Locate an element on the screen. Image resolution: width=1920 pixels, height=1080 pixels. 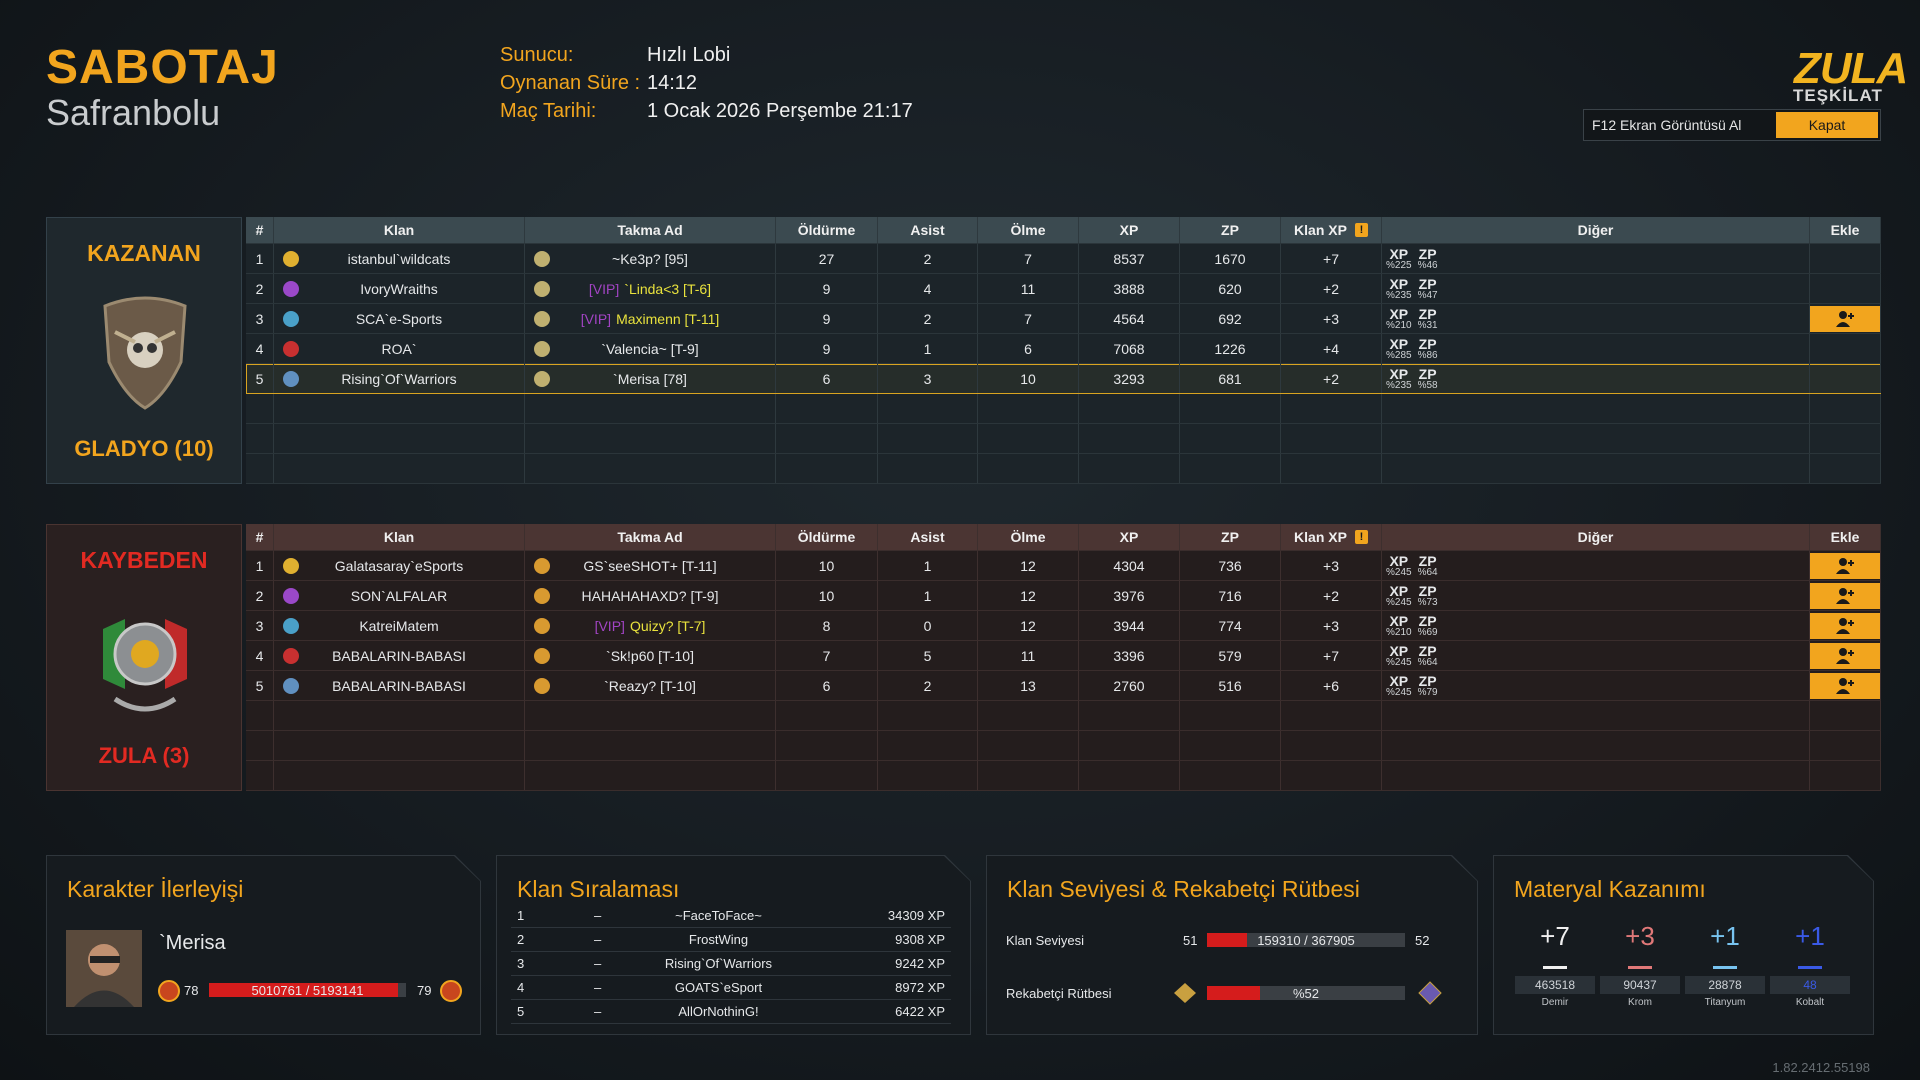
cell: 7068 is located at coordinates (1129, 348).